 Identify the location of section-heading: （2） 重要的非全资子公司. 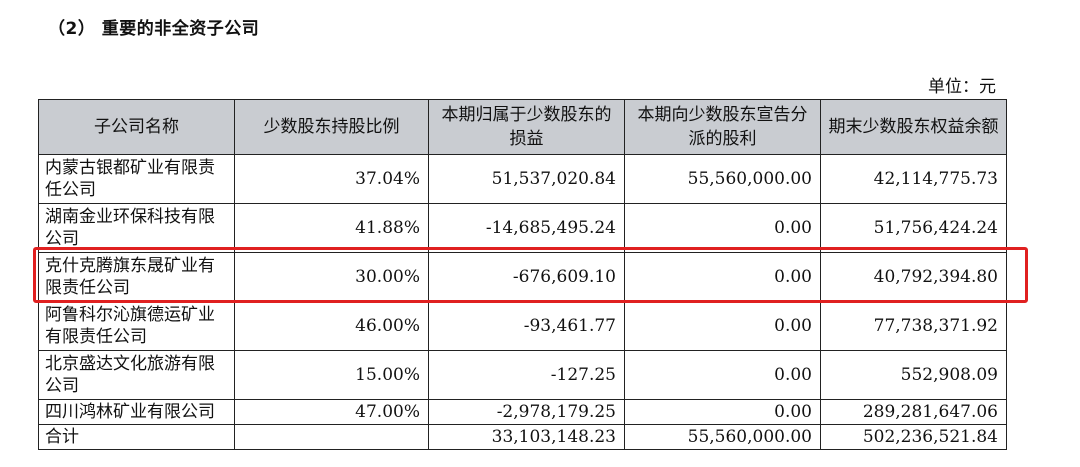
(154, 29).